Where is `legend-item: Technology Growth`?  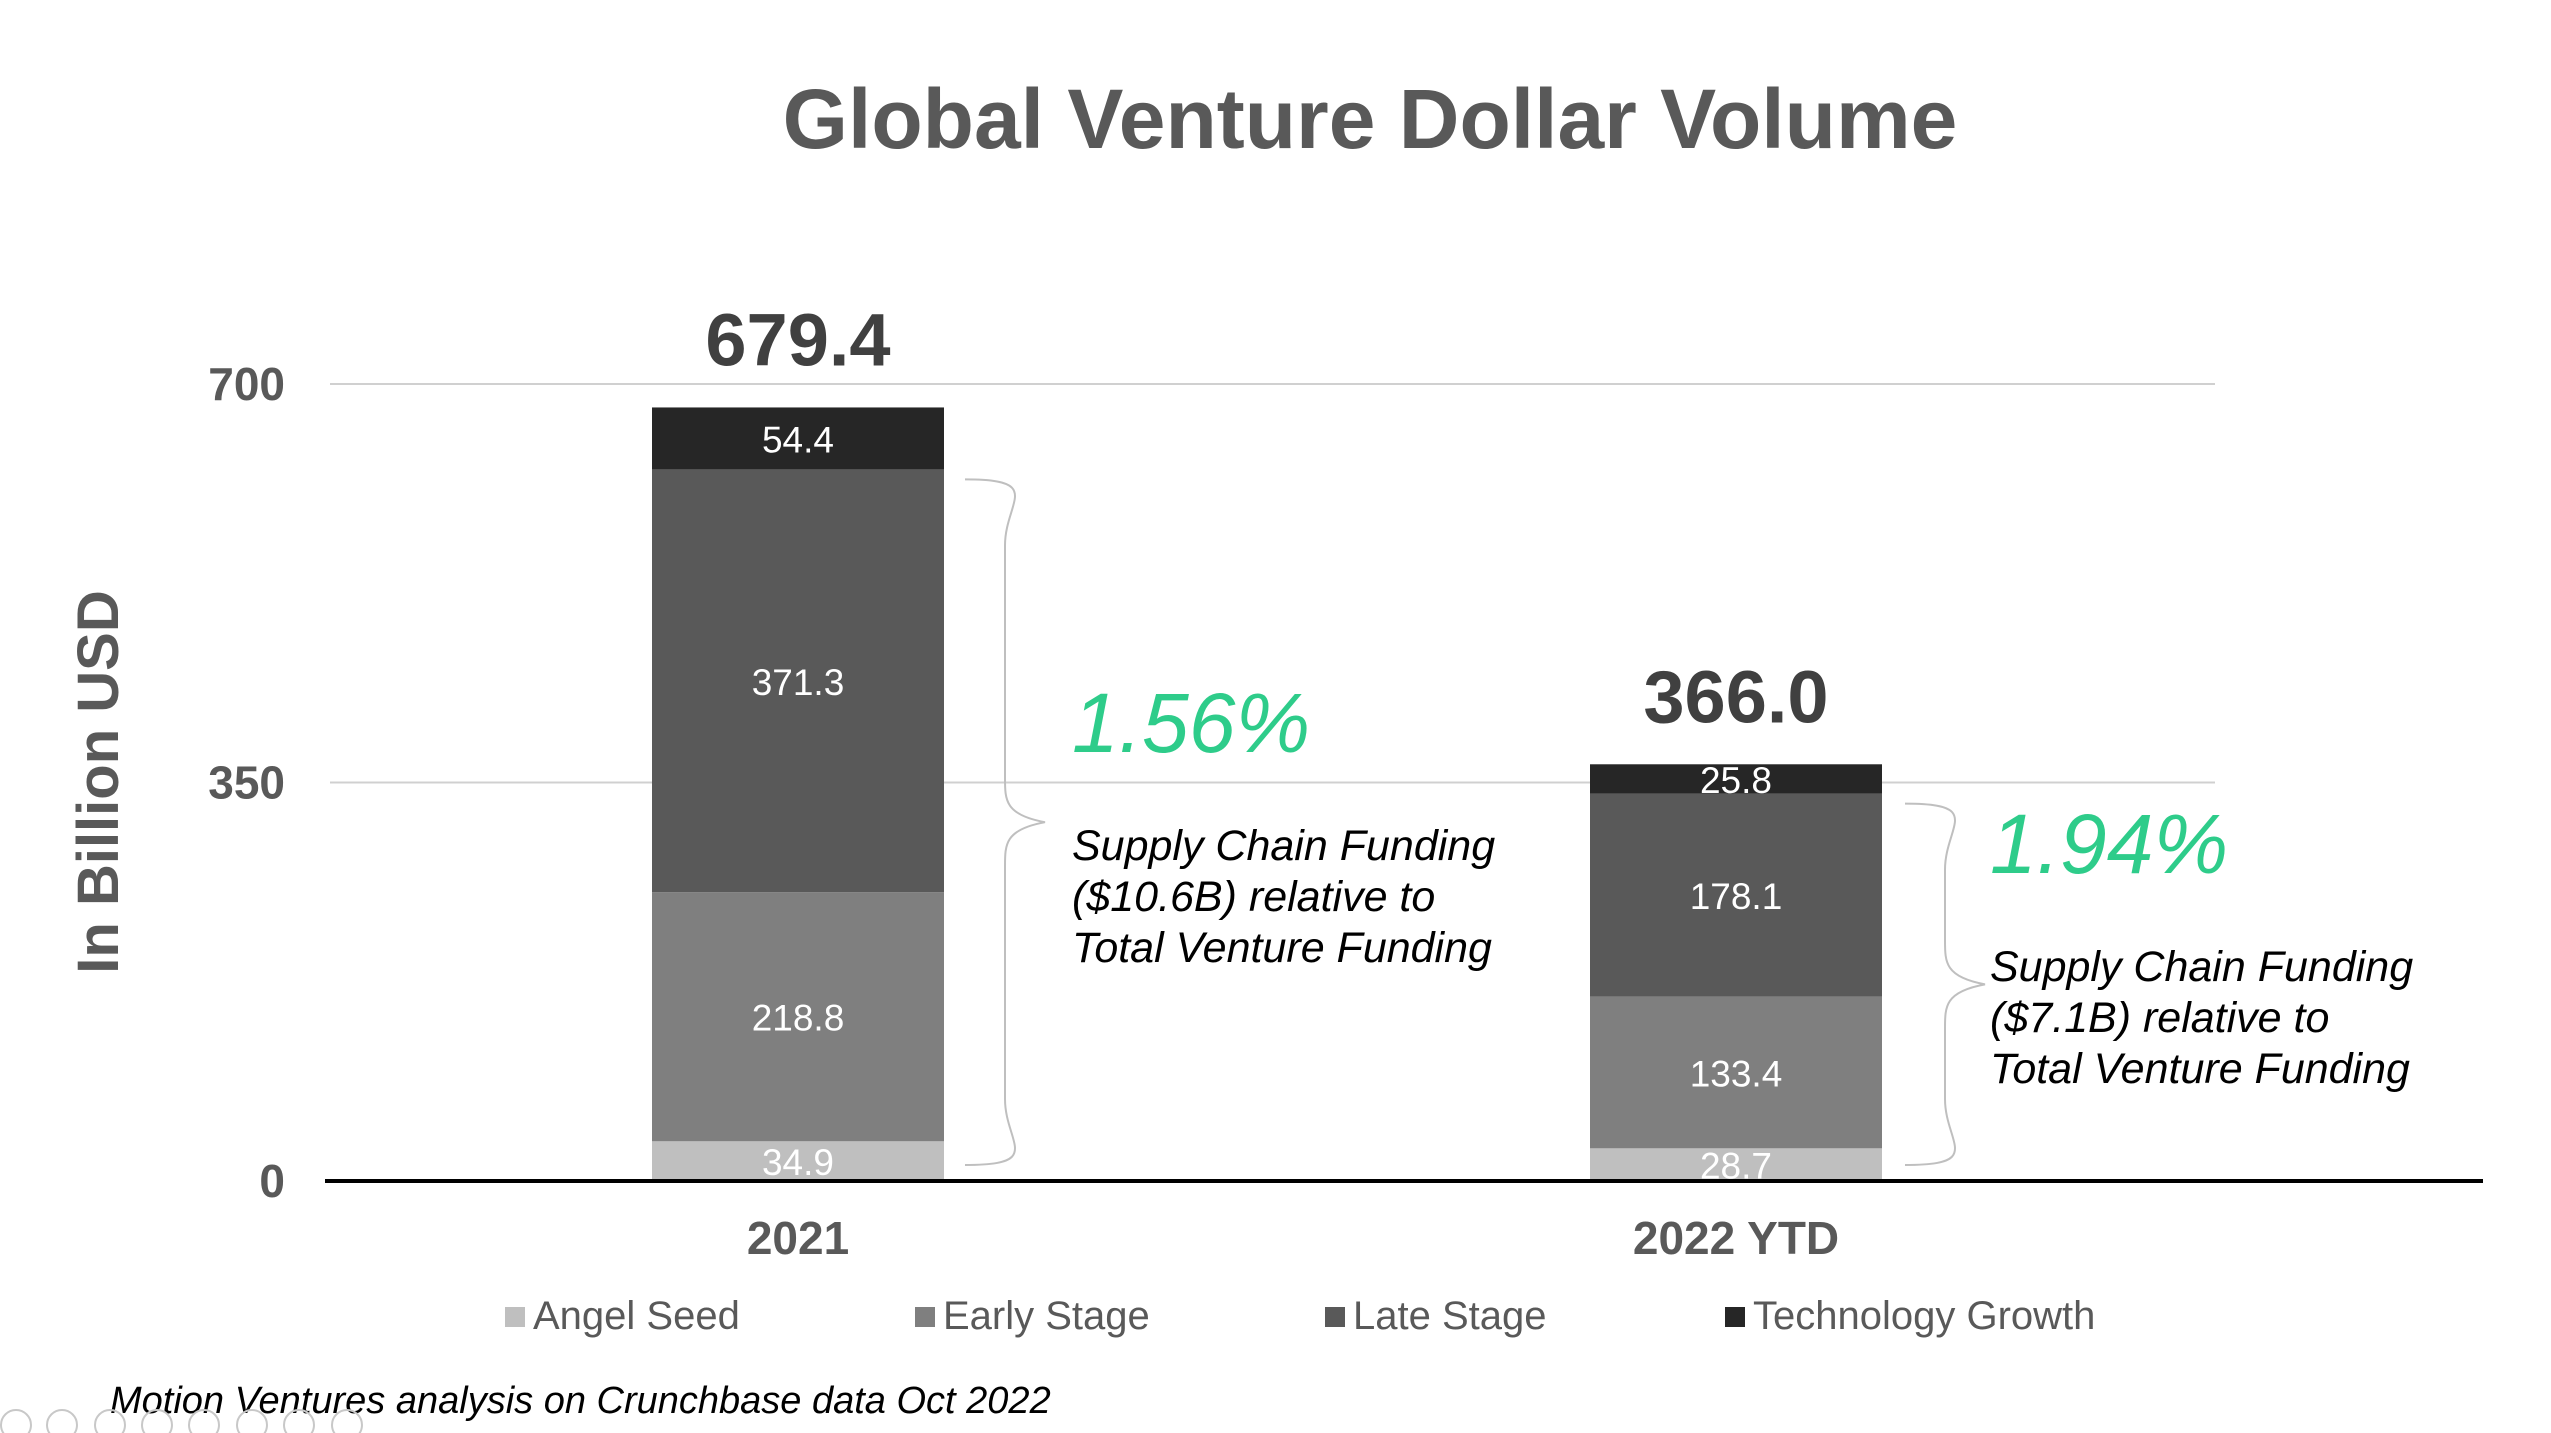 legend-item: Technology Growth is located at coordinates (1910, 1316).